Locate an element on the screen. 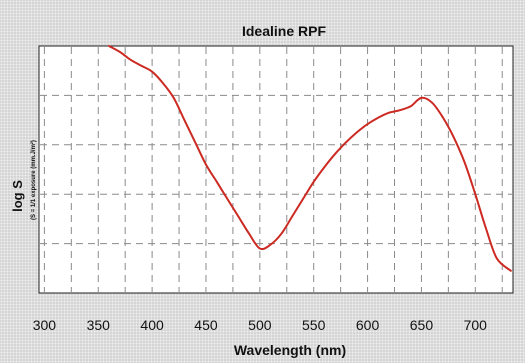  x-tick-label: 350 is located at coordinates (99, 325).